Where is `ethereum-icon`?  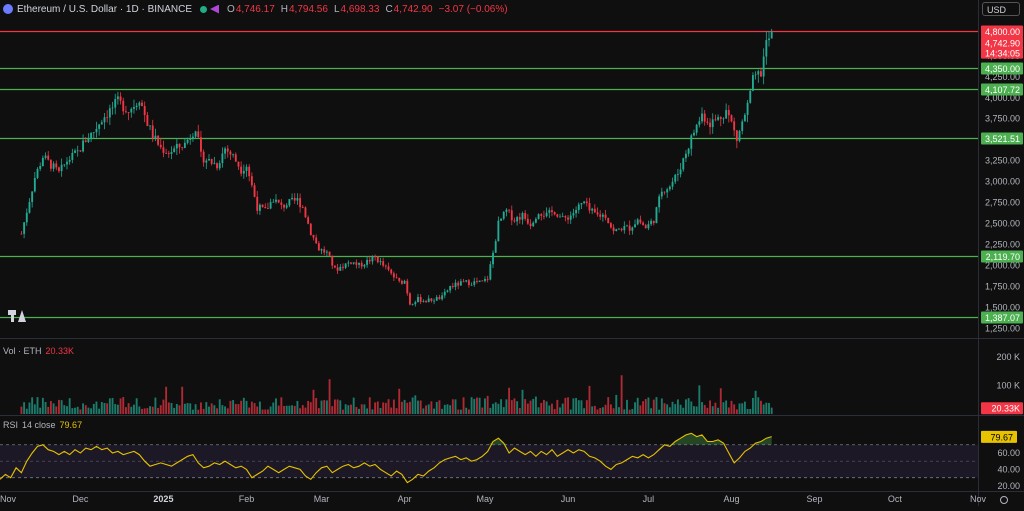 ethereum-icon is located at coordinates (8, 9).